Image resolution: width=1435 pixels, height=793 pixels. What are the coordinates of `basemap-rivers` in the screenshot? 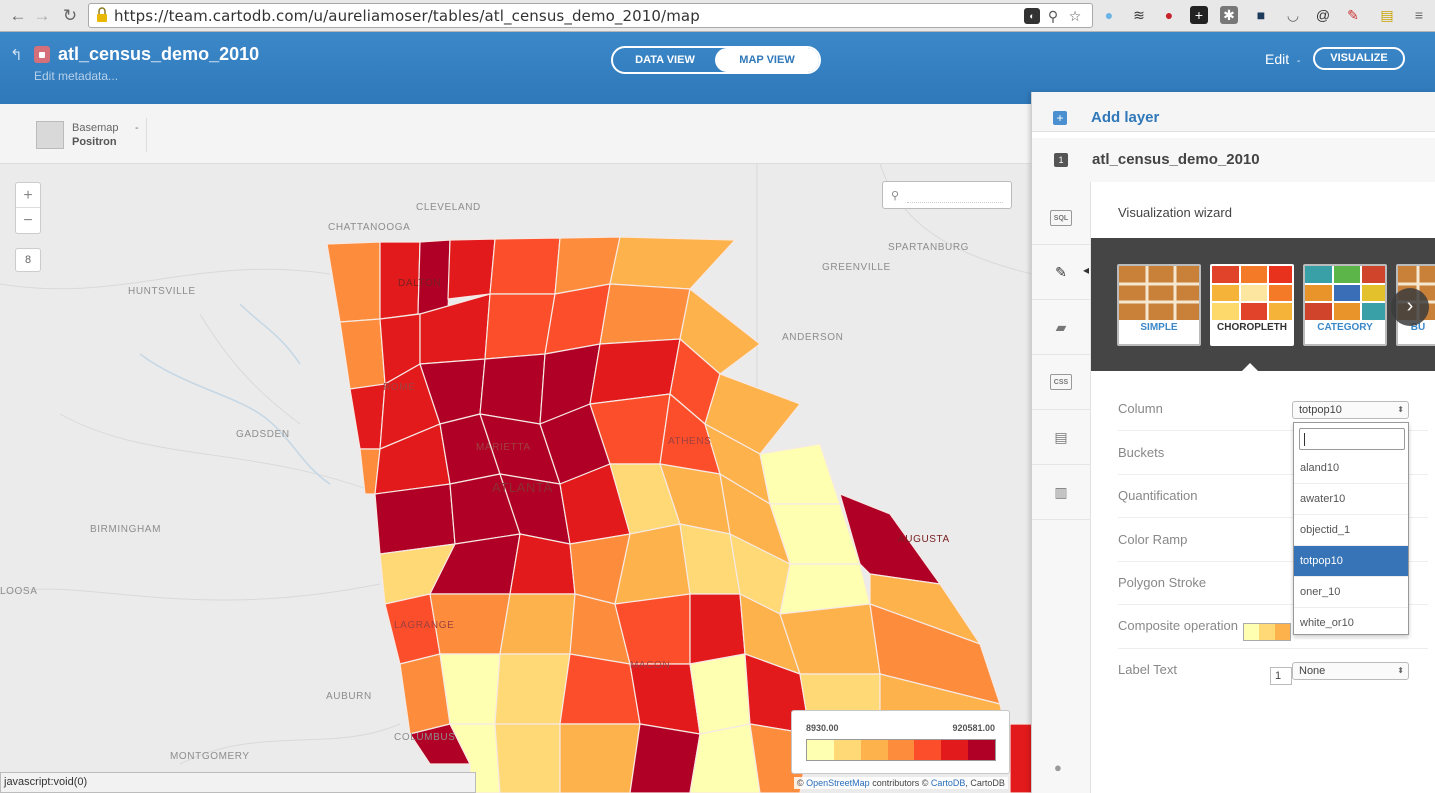 It's located at (235, 394).